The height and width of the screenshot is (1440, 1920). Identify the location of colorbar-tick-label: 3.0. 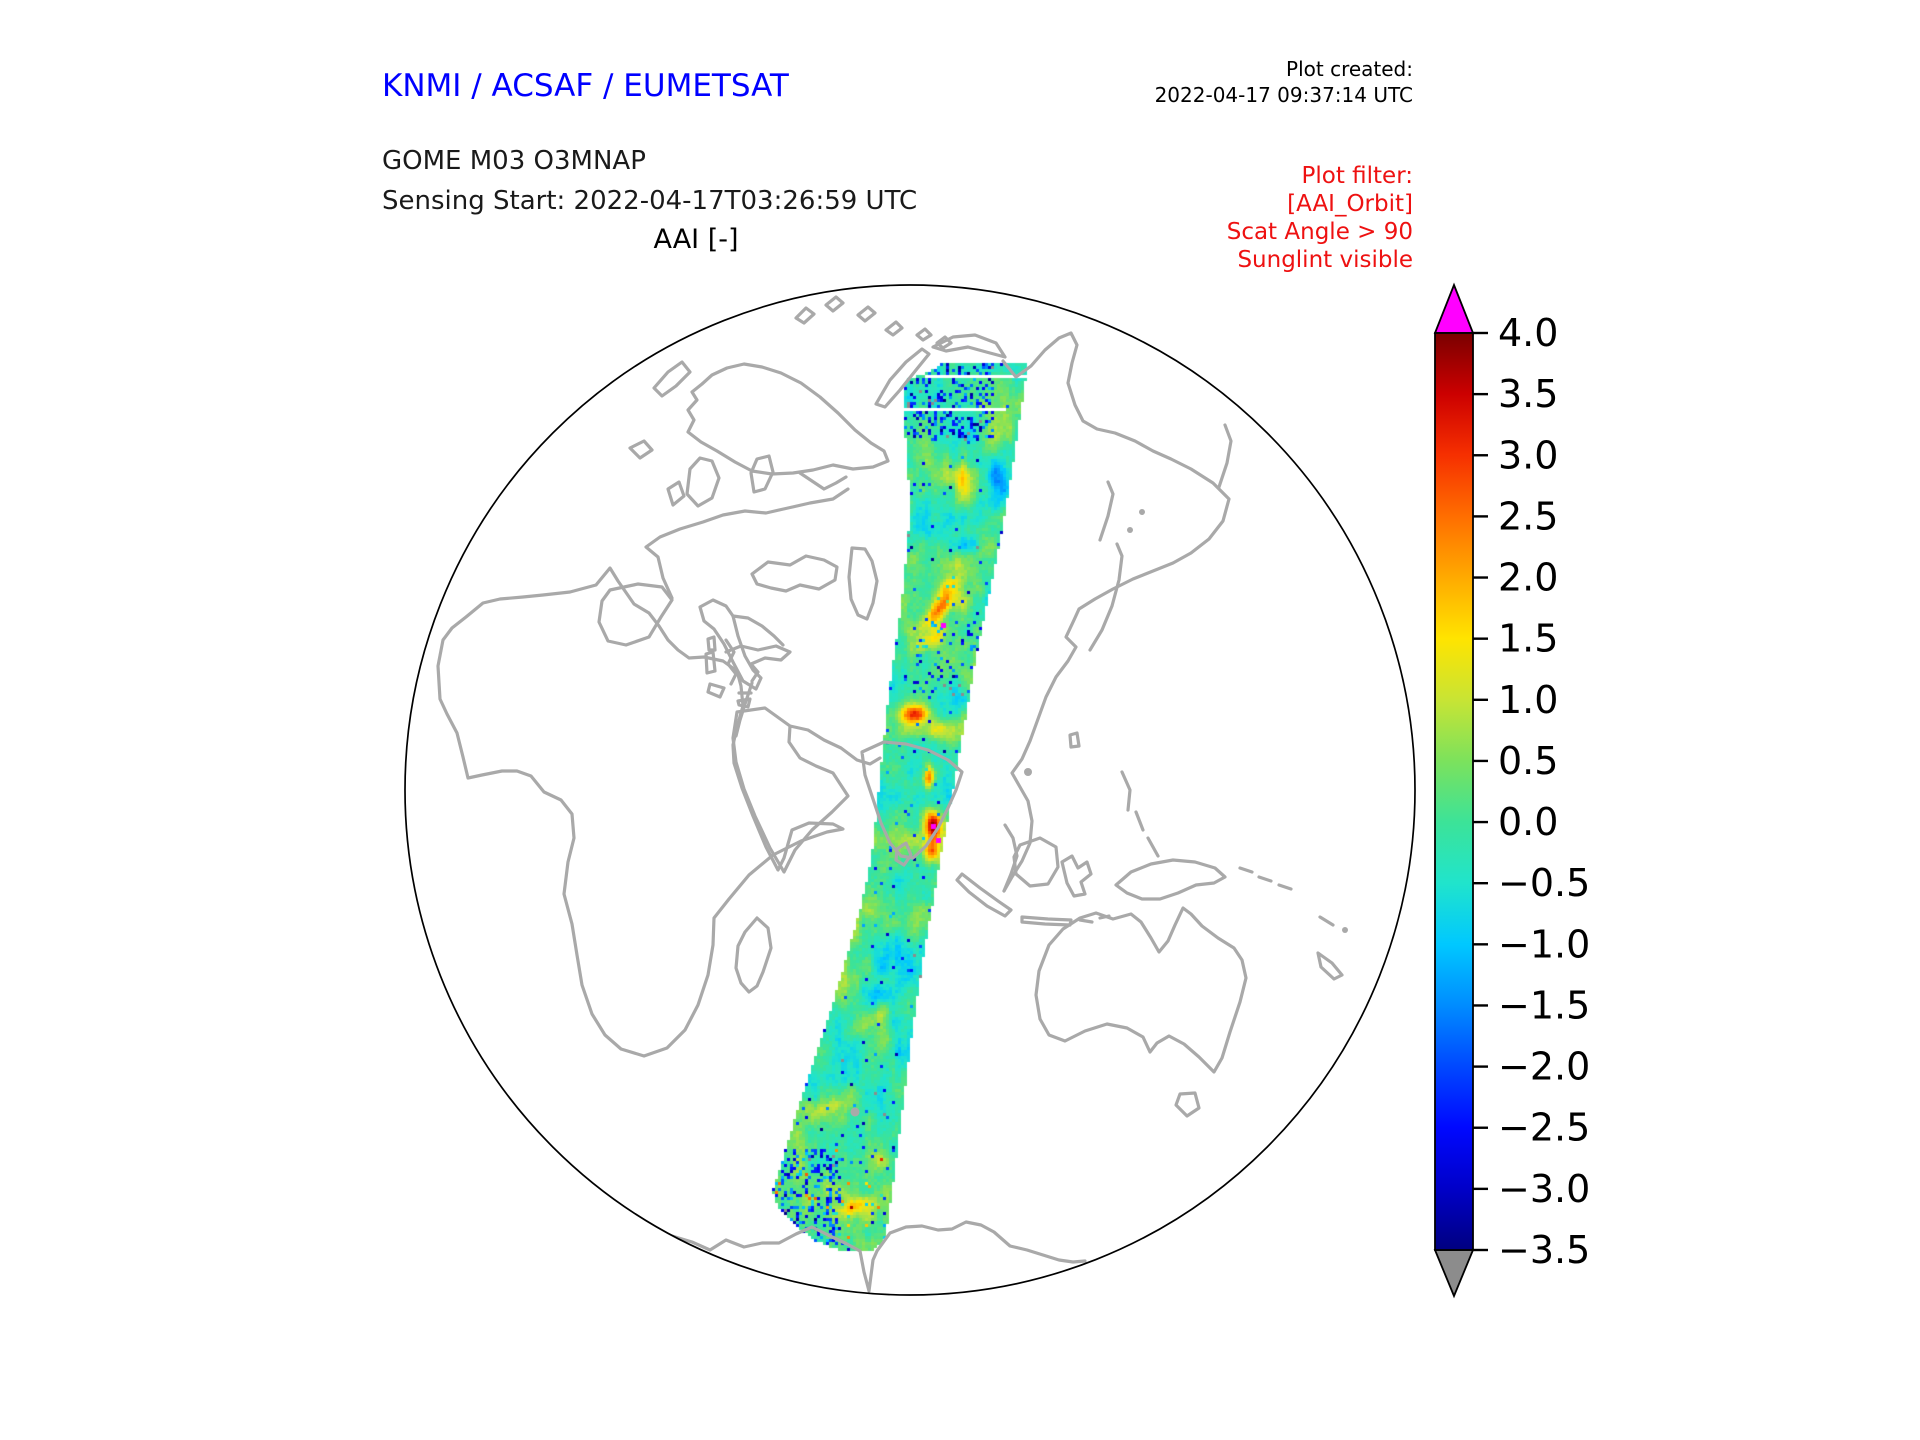
(1528, 455).